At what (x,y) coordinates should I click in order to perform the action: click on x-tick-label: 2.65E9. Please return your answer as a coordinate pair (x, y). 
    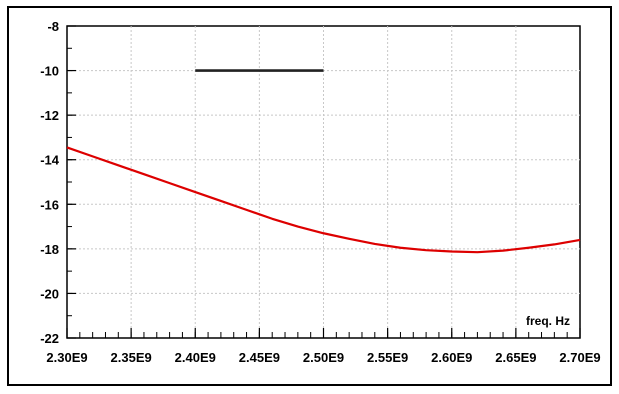
    Looking at the image, I should click on (515, 357).